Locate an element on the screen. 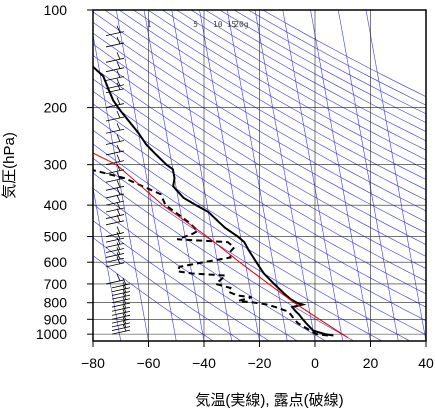  x-tick-label: 0 is located at coordinates (315, 363).